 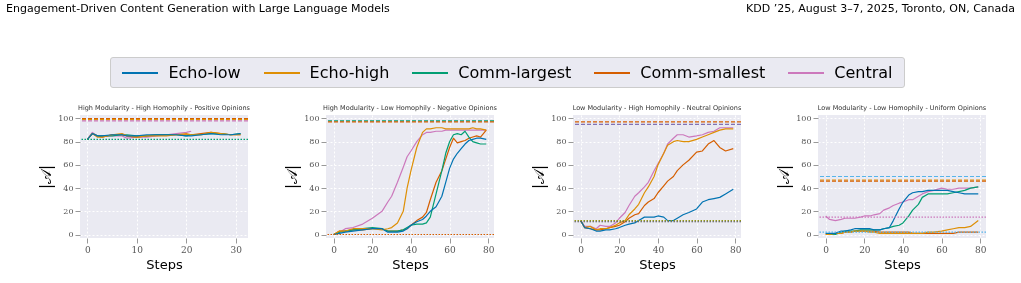 I want to click on x-tick-label: 10, so click(x=137, y=249).